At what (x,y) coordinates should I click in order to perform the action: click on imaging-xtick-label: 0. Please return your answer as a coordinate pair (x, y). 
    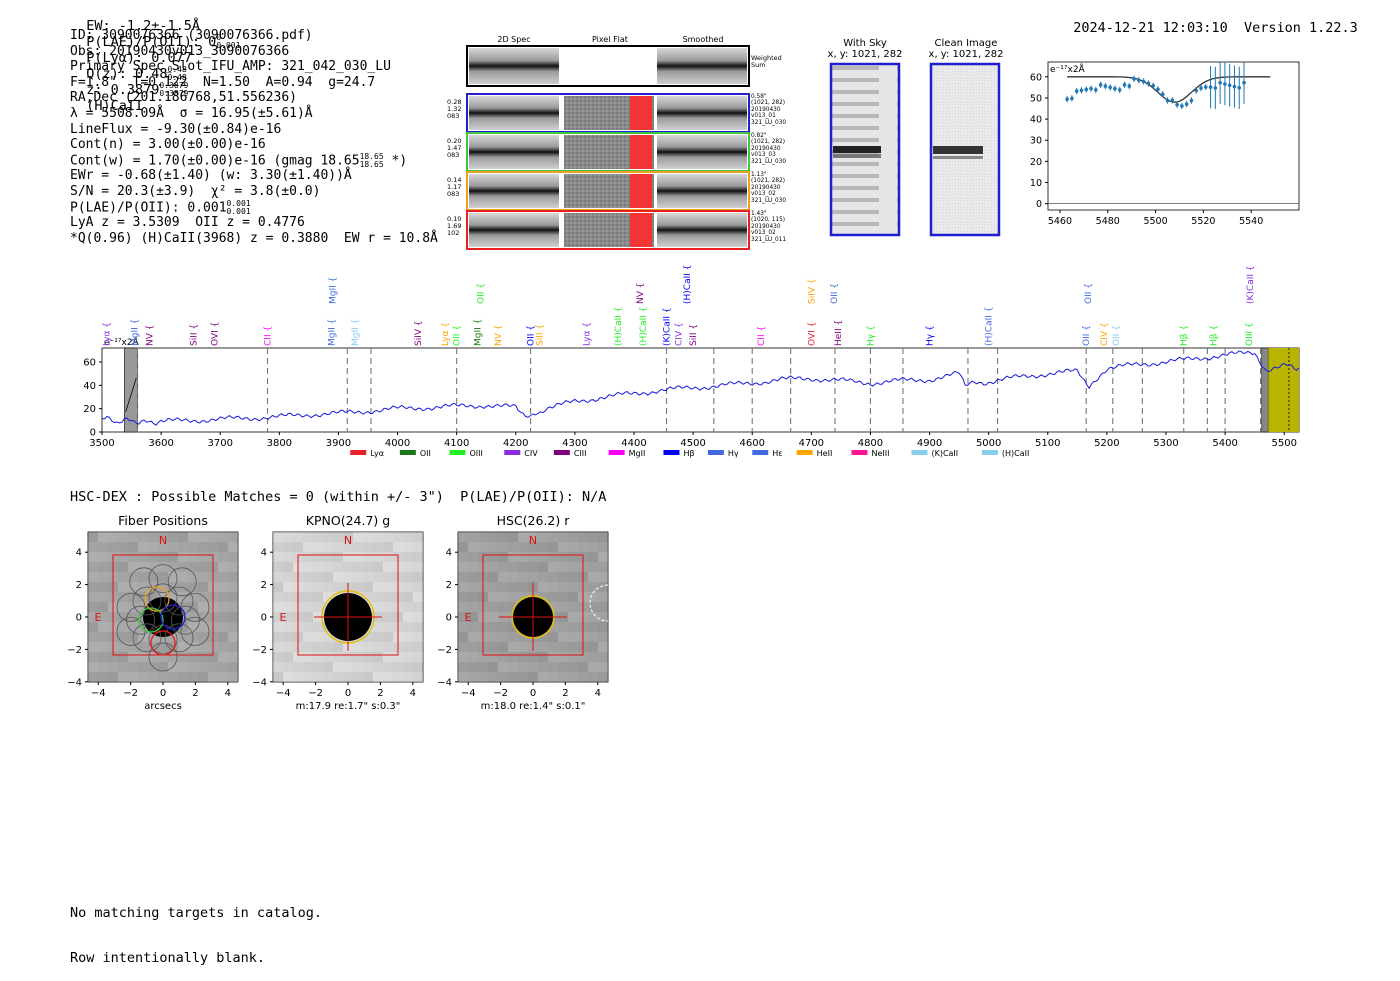
    Looking at the image, I should click on (533, 693).